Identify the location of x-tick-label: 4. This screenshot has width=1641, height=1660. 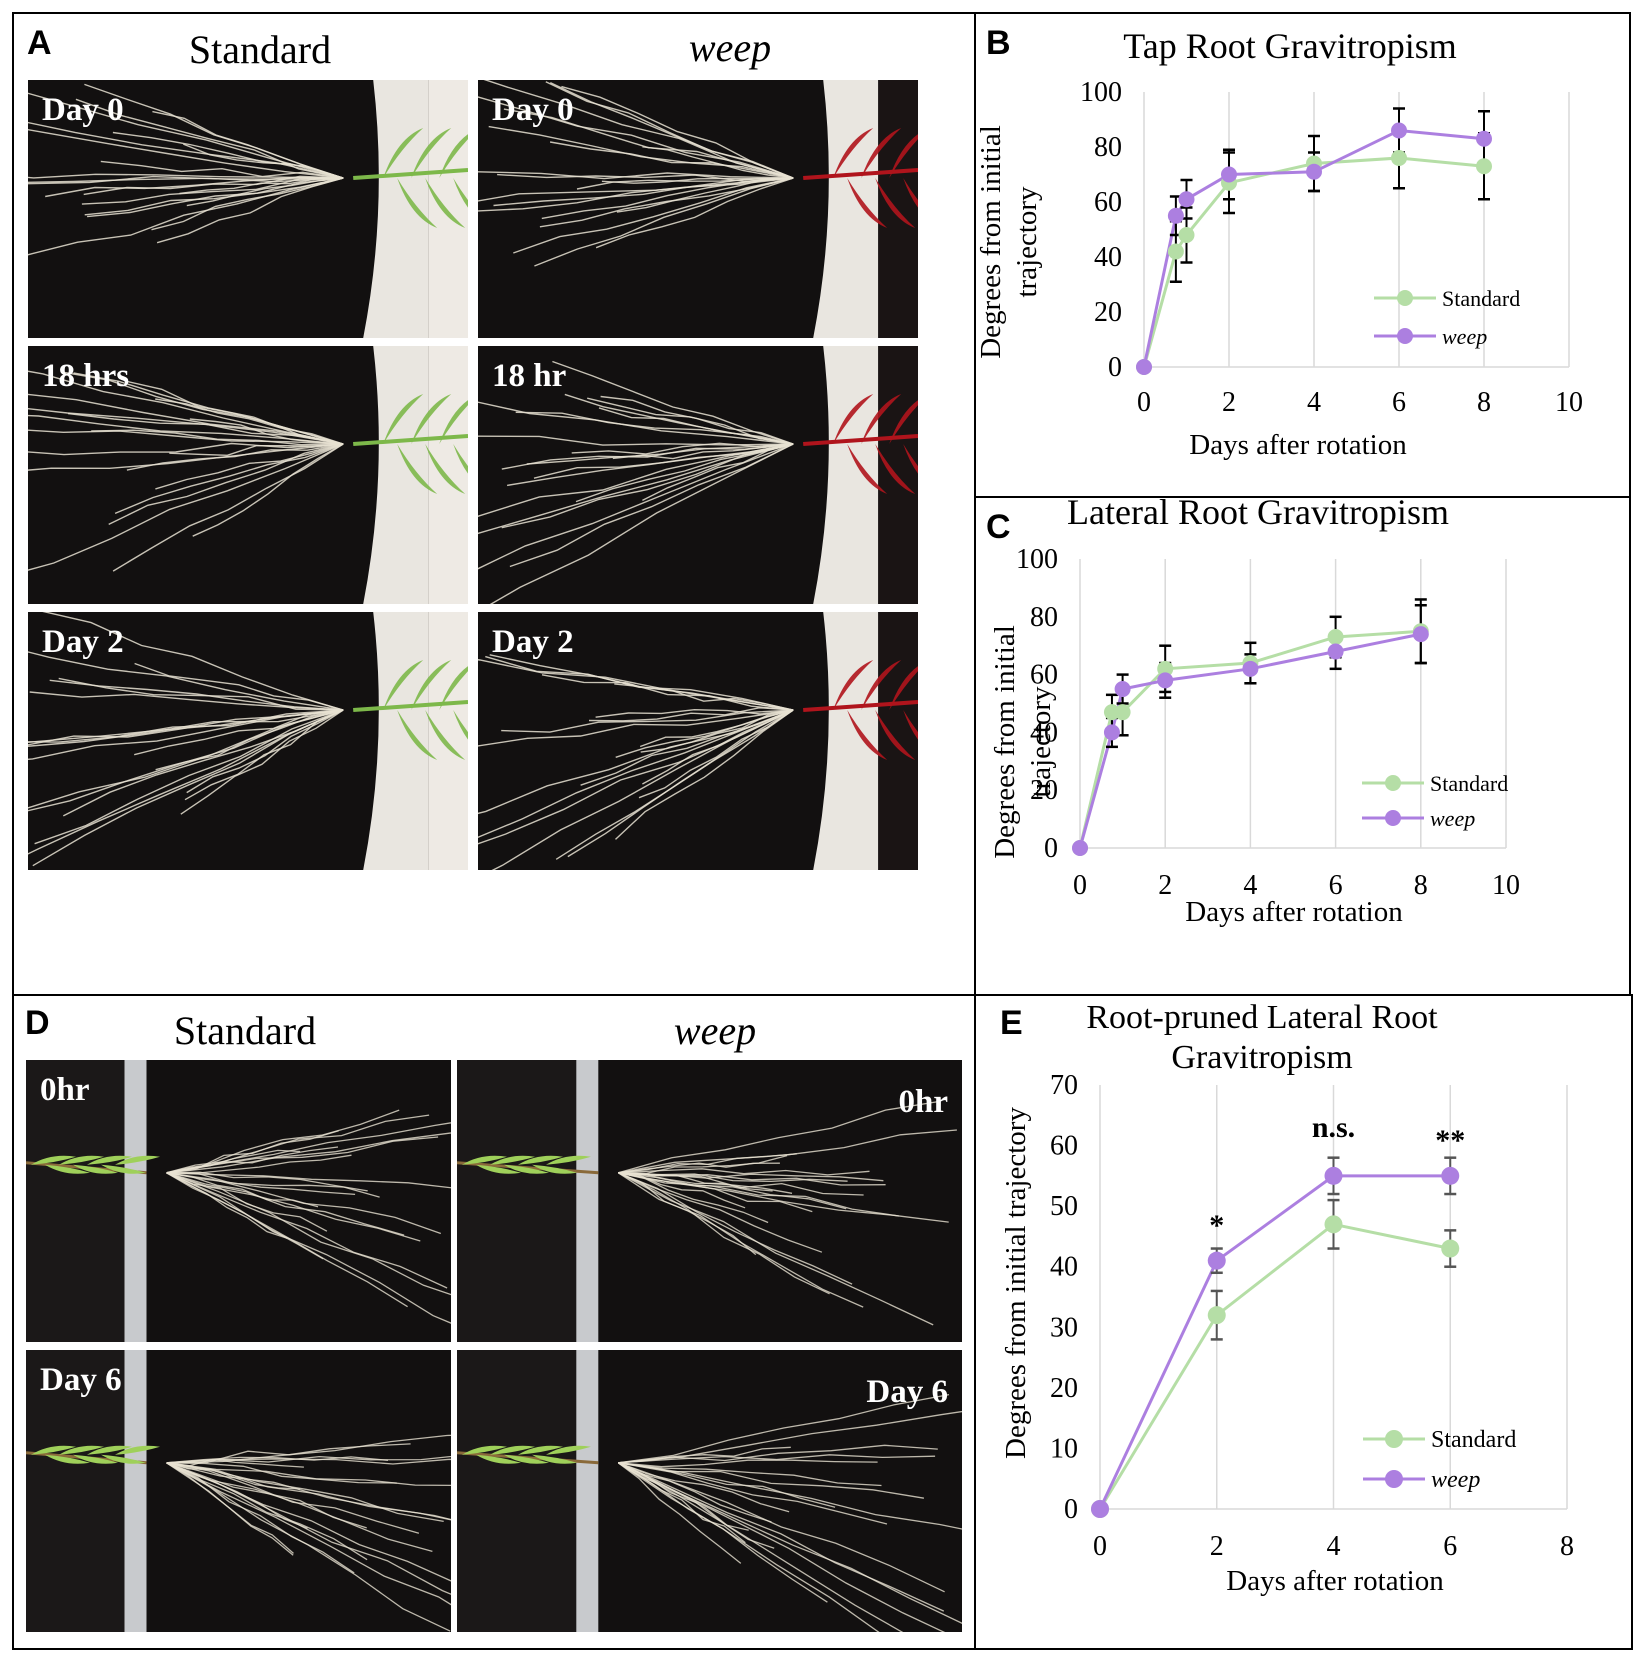
(1314, 402).